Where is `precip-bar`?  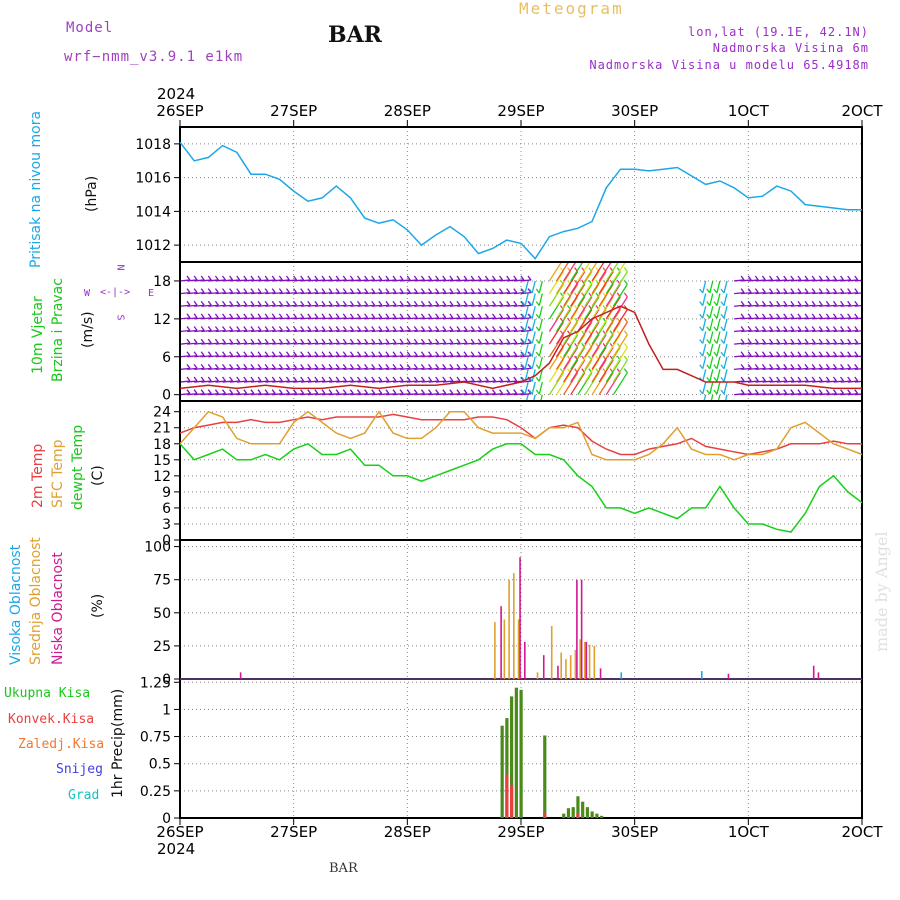 precip-bar is located at coordinates (583, 809).